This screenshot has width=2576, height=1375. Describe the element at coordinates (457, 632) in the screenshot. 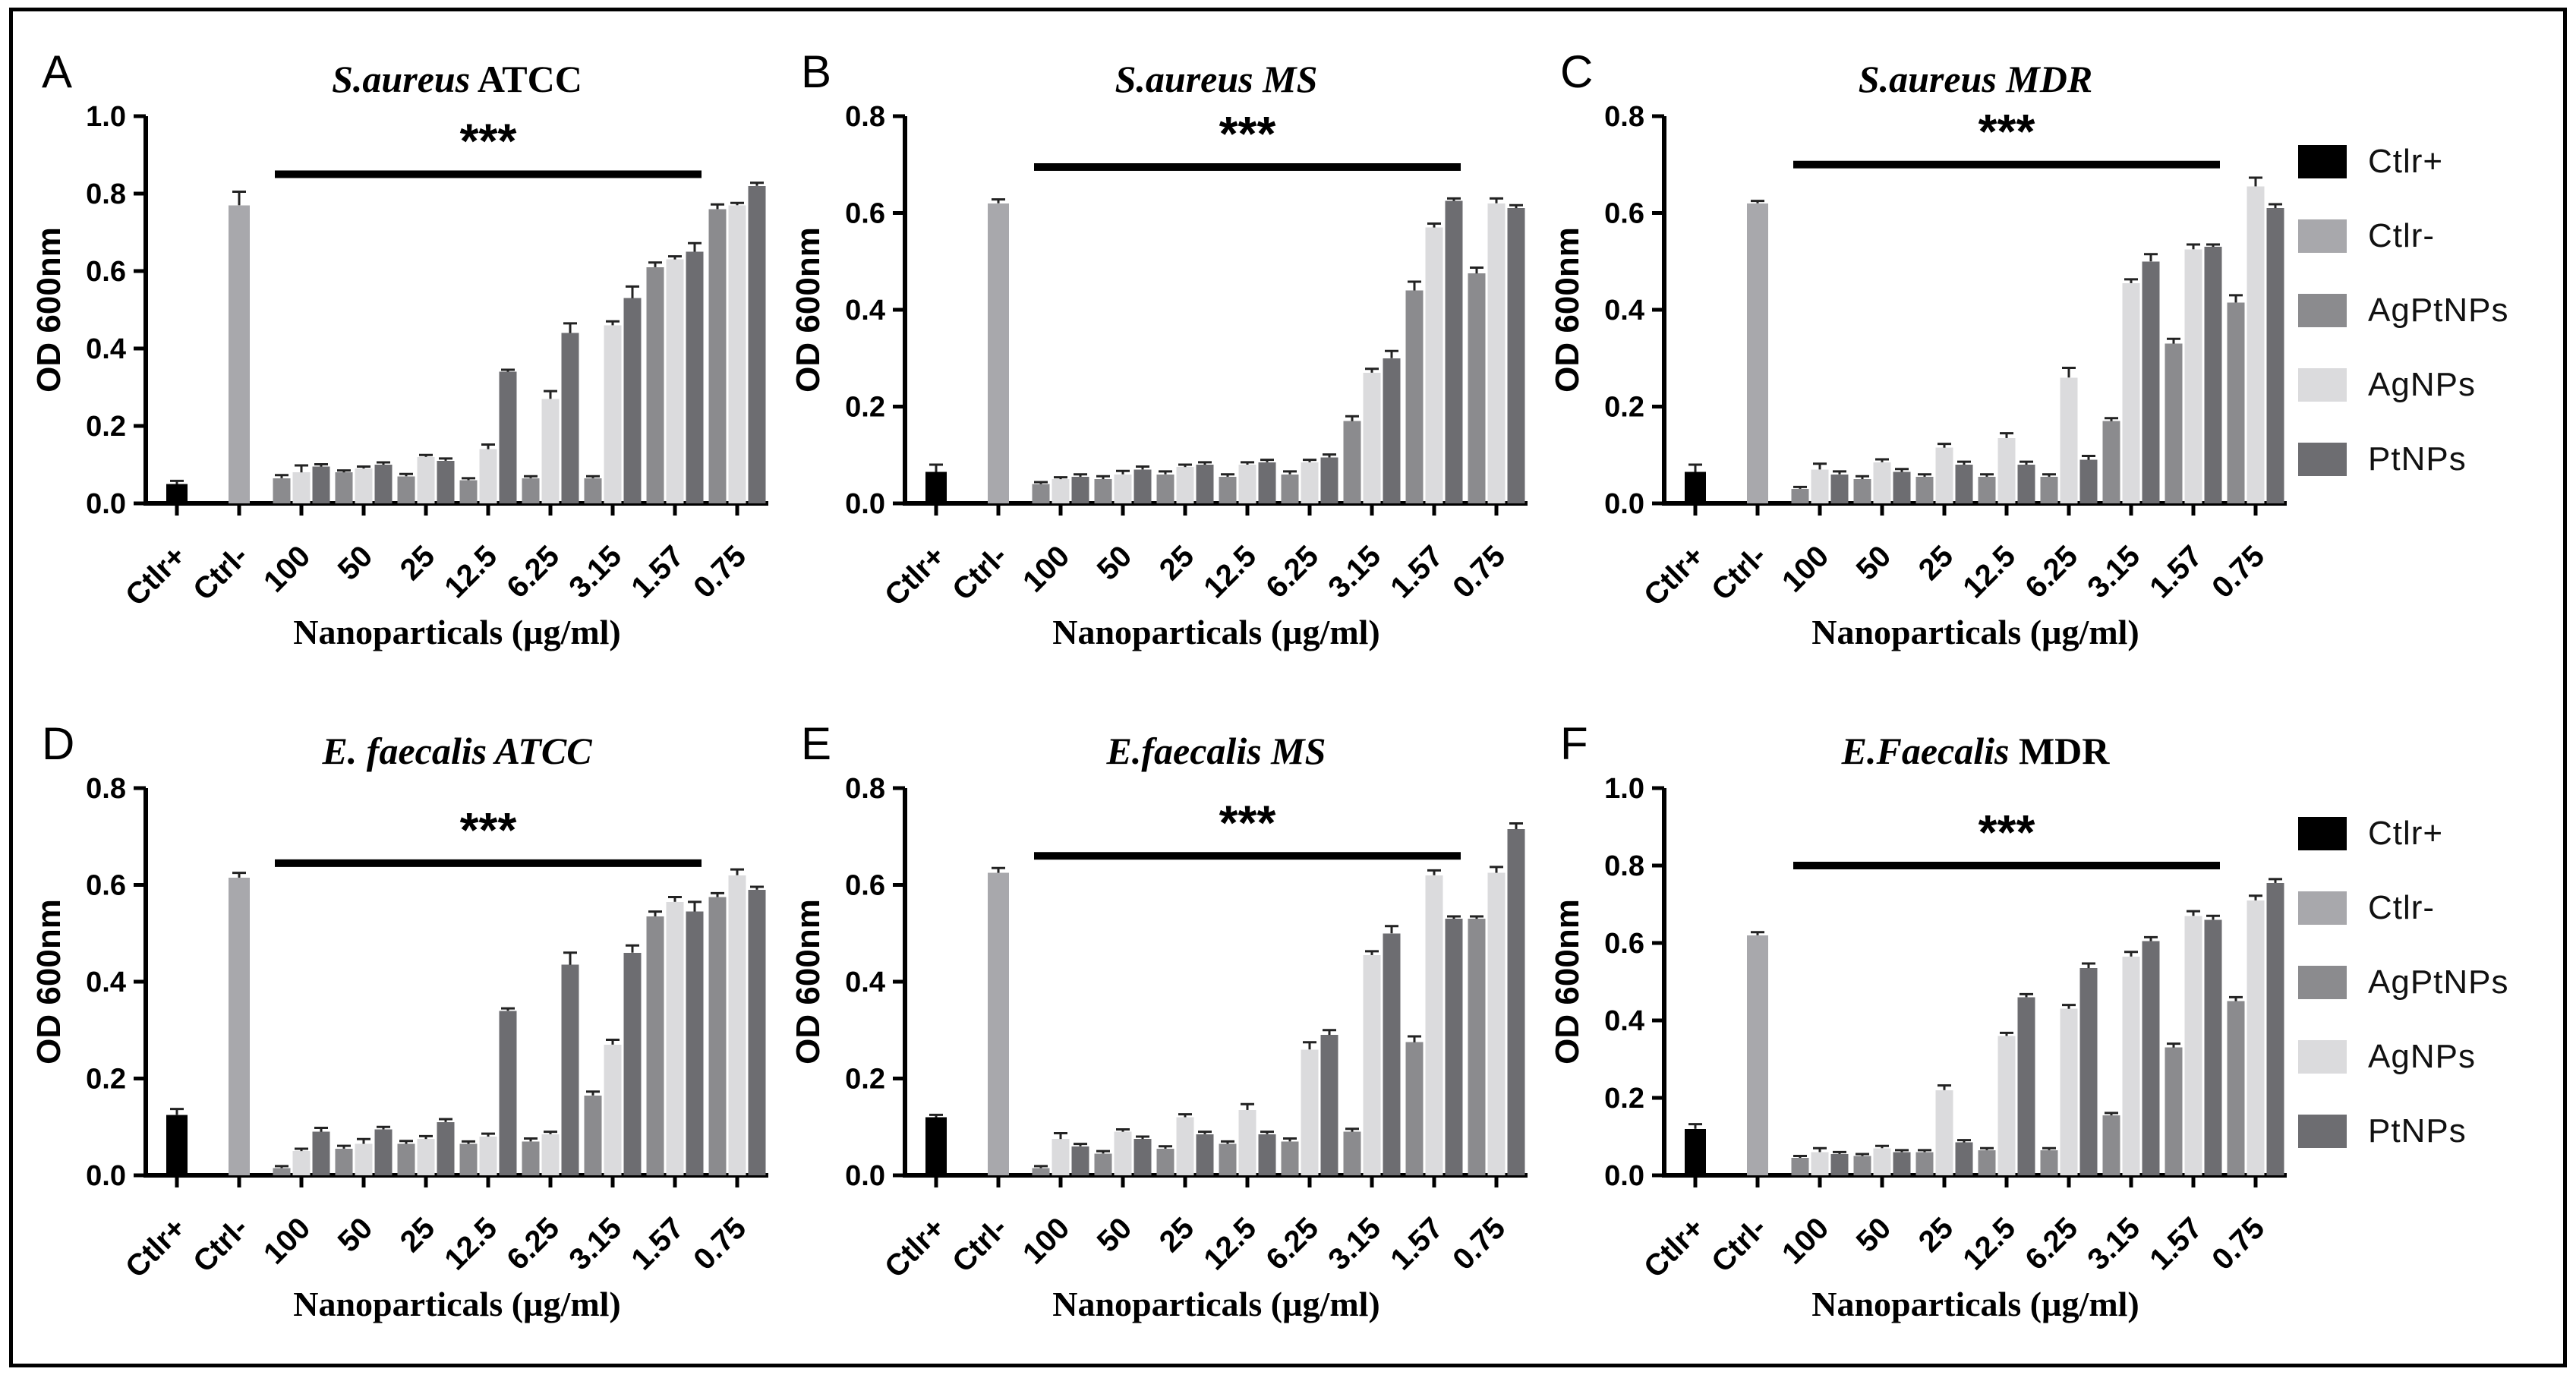

I see `x-axis-title: Nanoparticals (µg/ml)` at that location.